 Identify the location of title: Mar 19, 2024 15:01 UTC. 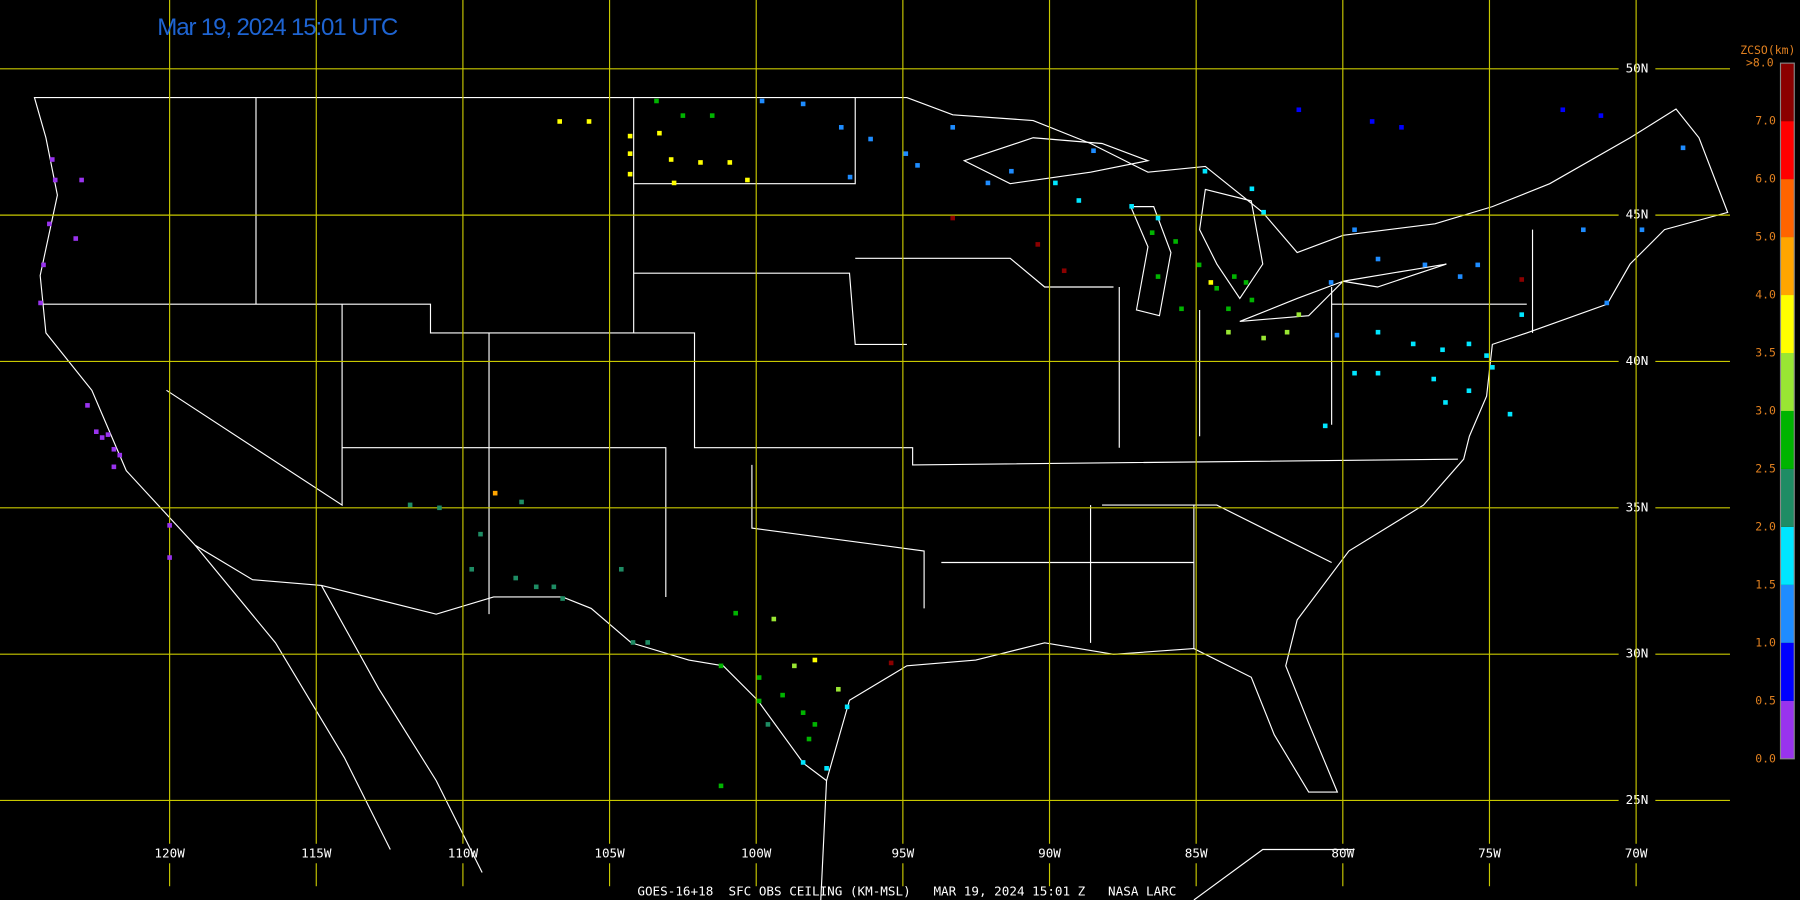
(277, 27).